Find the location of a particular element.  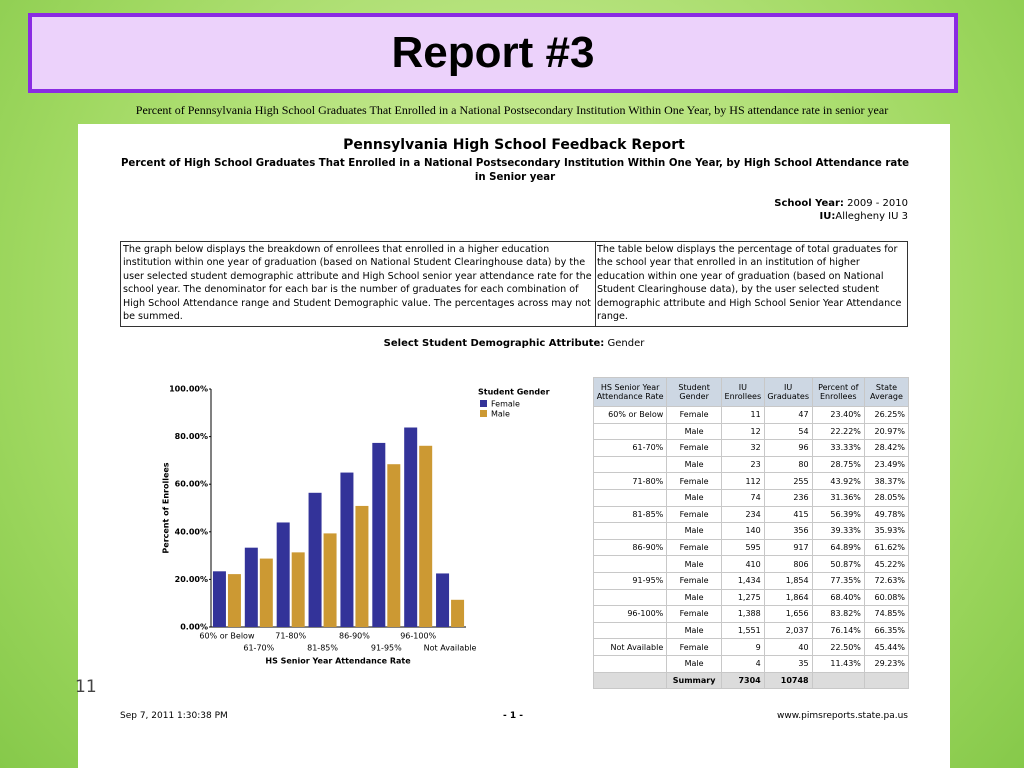

table-row: Male 1,551 2,037 76.14% 66.35% is located at coordinates (751, 630).